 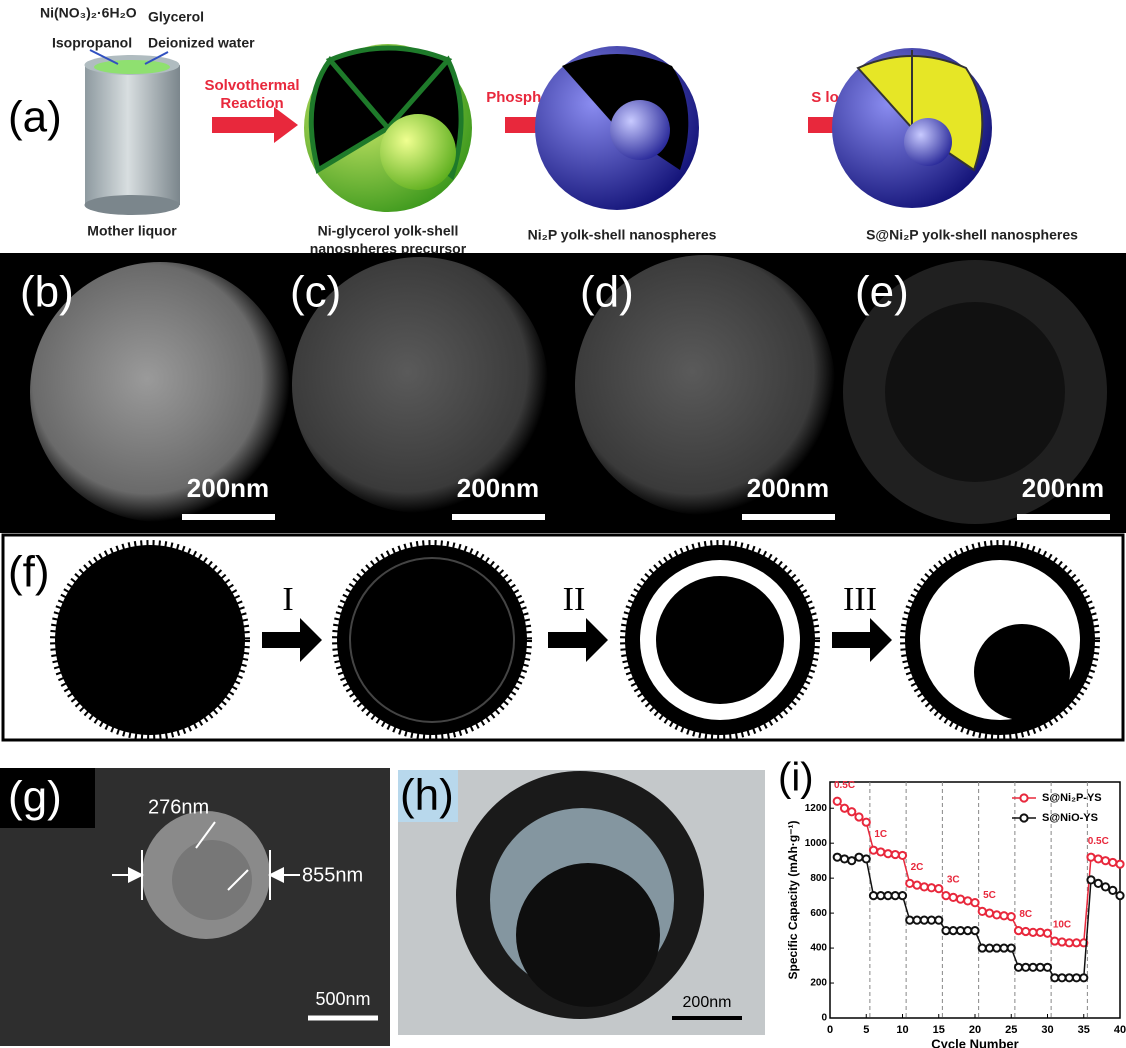 What do you see at coordinates (975, 392) in the screenshot?
I see `particle-core` at bounding box center [975, 392].